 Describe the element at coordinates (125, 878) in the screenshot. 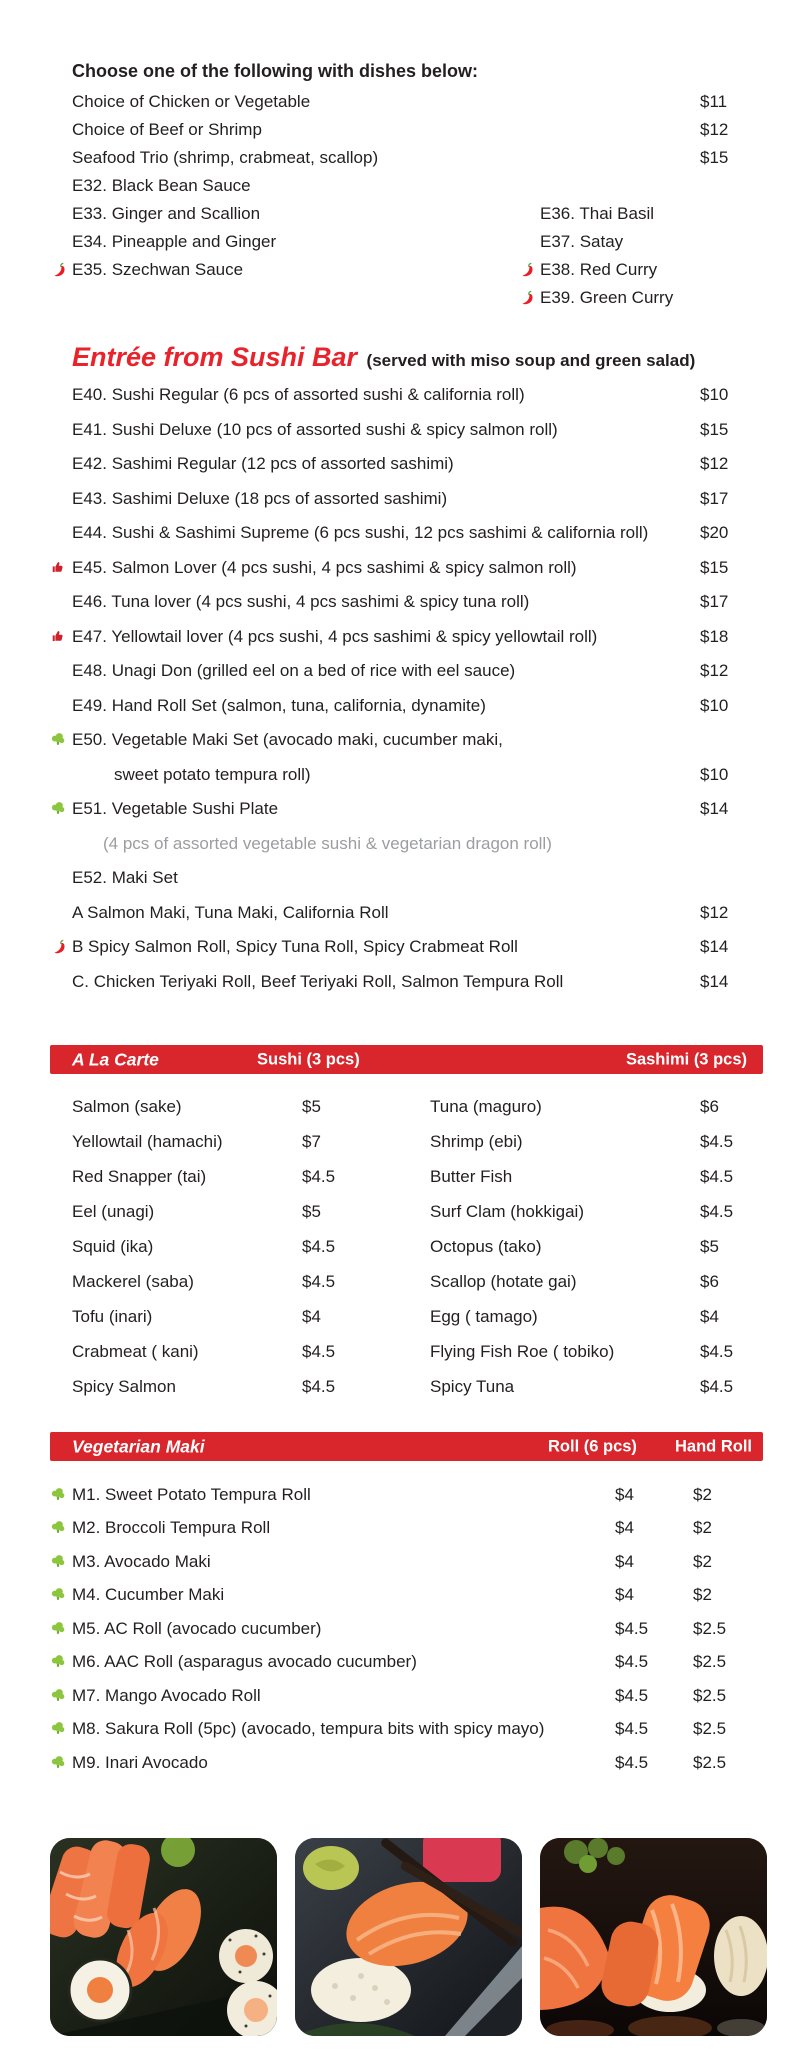

I see `item-label: E52. Maki Set` at that location.